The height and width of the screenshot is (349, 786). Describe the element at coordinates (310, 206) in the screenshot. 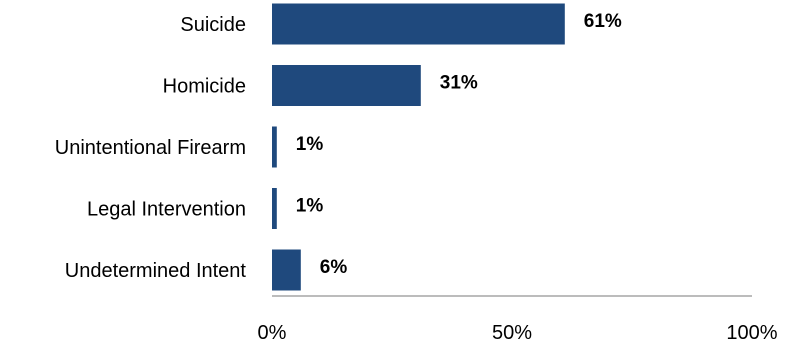

I see `value-label-legal-intervention: 1%` at that location.